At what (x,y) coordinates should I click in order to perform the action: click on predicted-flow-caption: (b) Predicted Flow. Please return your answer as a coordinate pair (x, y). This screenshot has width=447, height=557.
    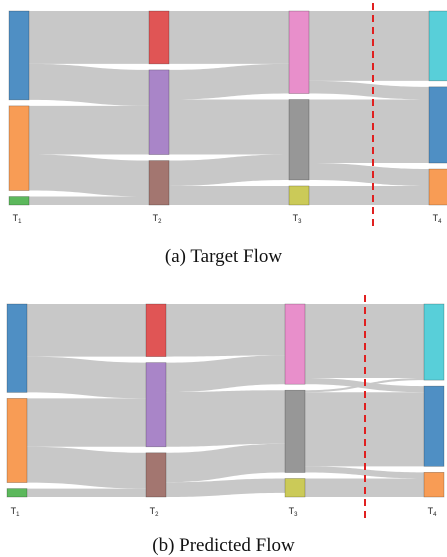
    Looking at the image, I should click on (223, 545).